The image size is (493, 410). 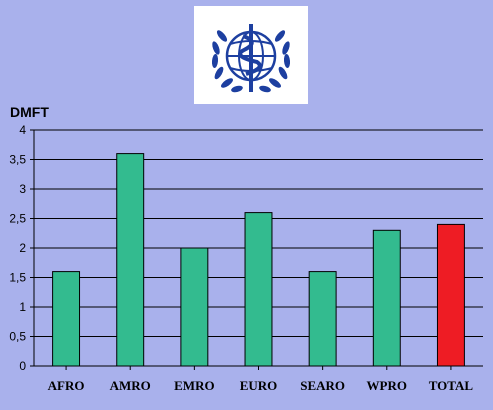 I want to click on x-category-label: TOTAL, so click(x=451, y=385).